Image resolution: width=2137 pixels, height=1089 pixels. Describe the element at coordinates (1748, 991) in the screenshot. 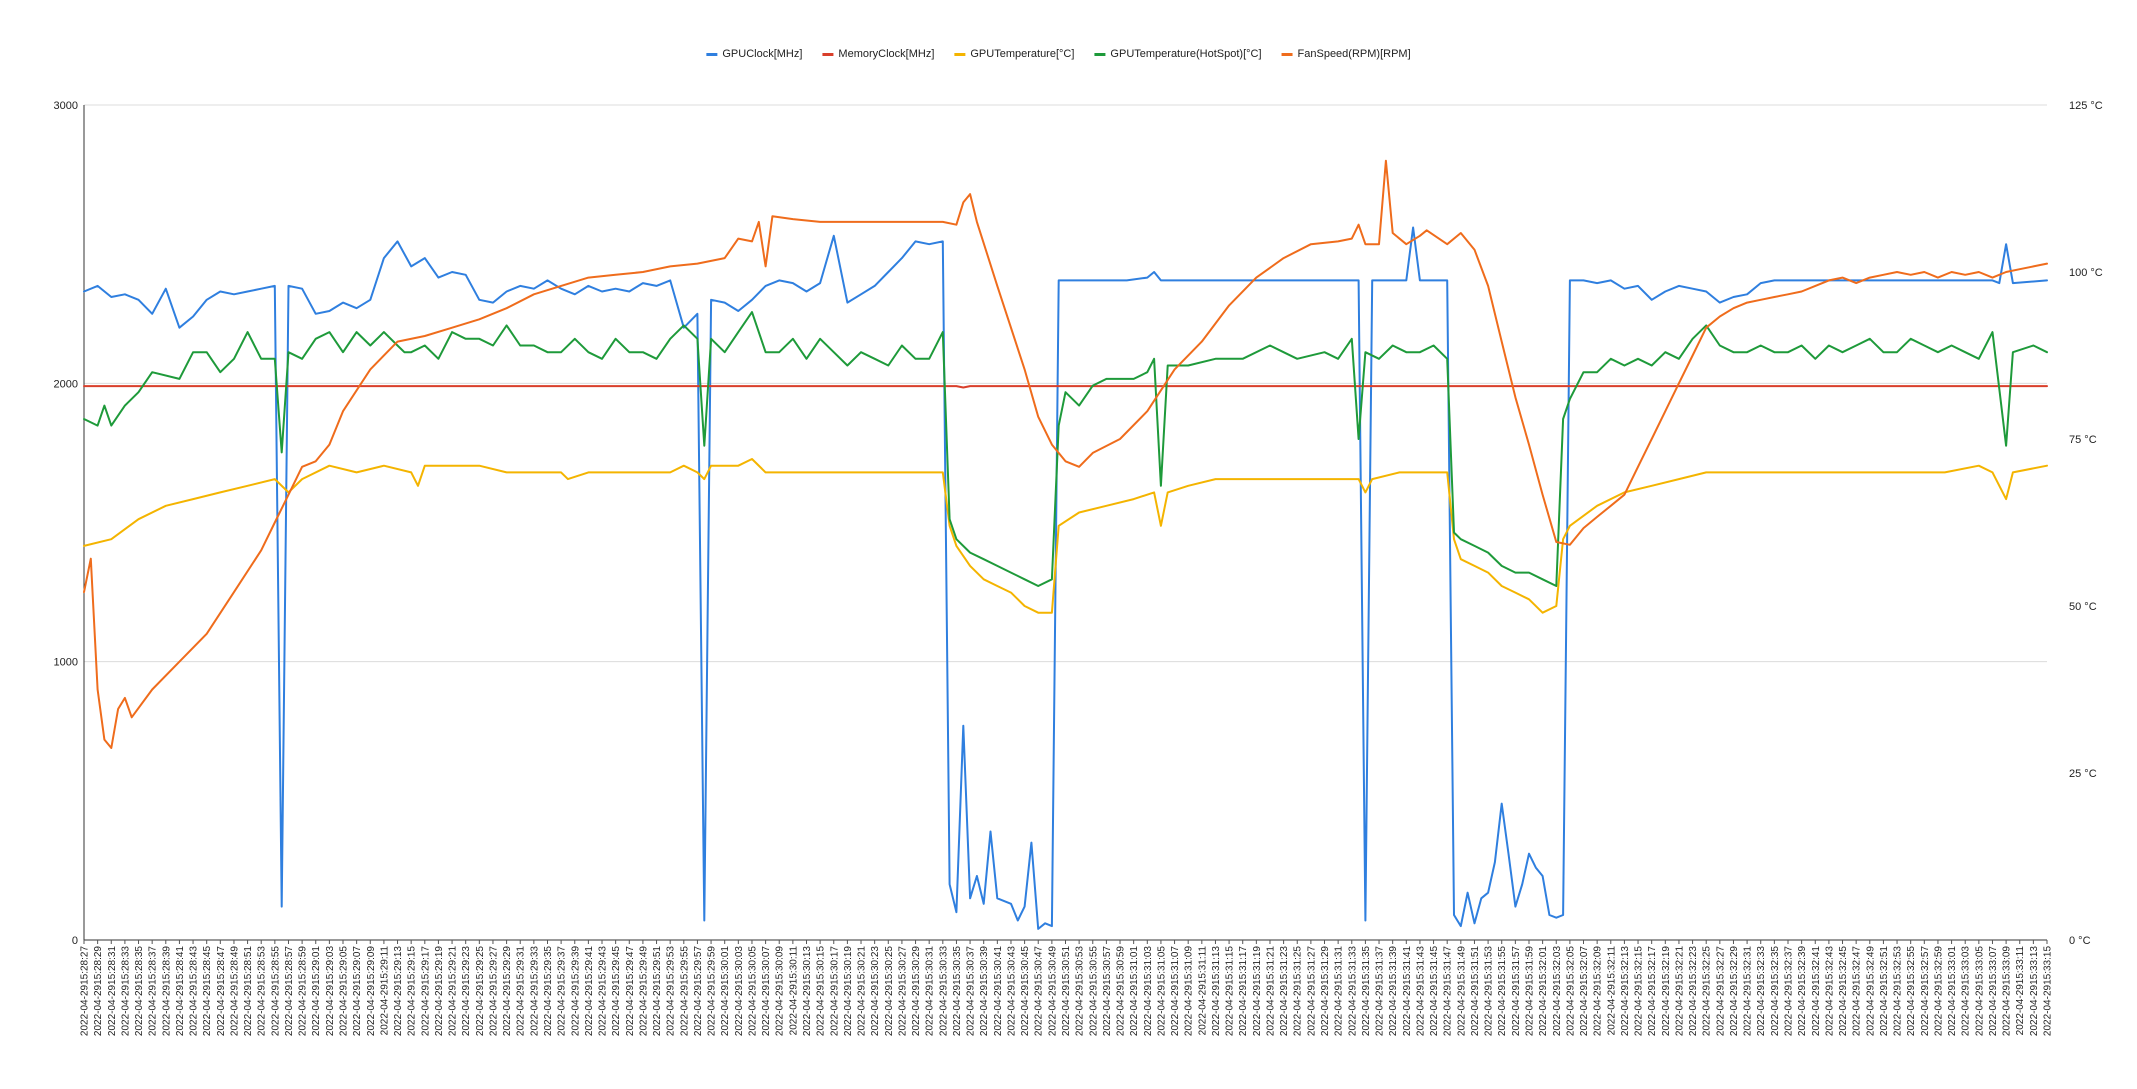

I see `x-tick-label: 2022-04-2915:32:31` at that location.